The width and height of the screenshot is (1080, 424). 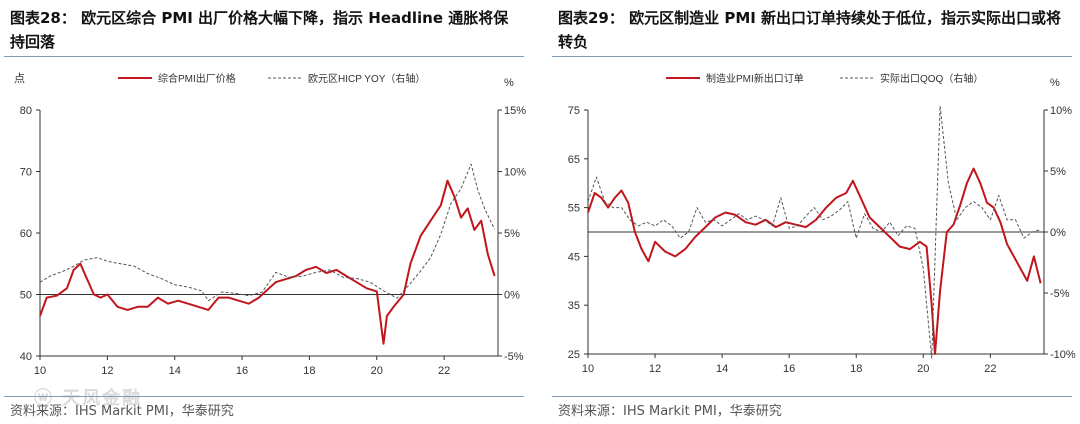 What do you see at coordinates (26, 296) in the screenshot?
I see `y-left-tick-label: 50` at bounding box center [26, 296].